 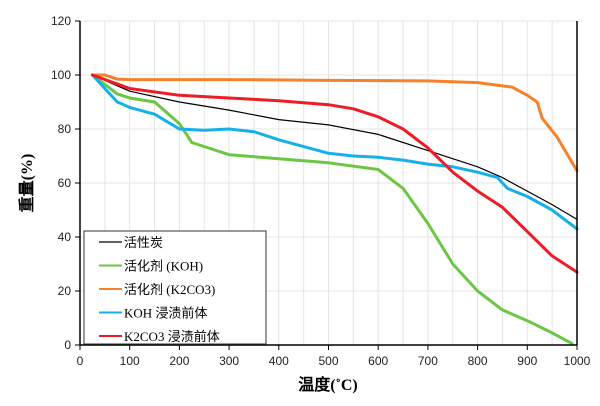 What do you see at coordinates (61, 21) in the screenshot?
I see `y-tick-label: 120` at bounding box center [61, 21].